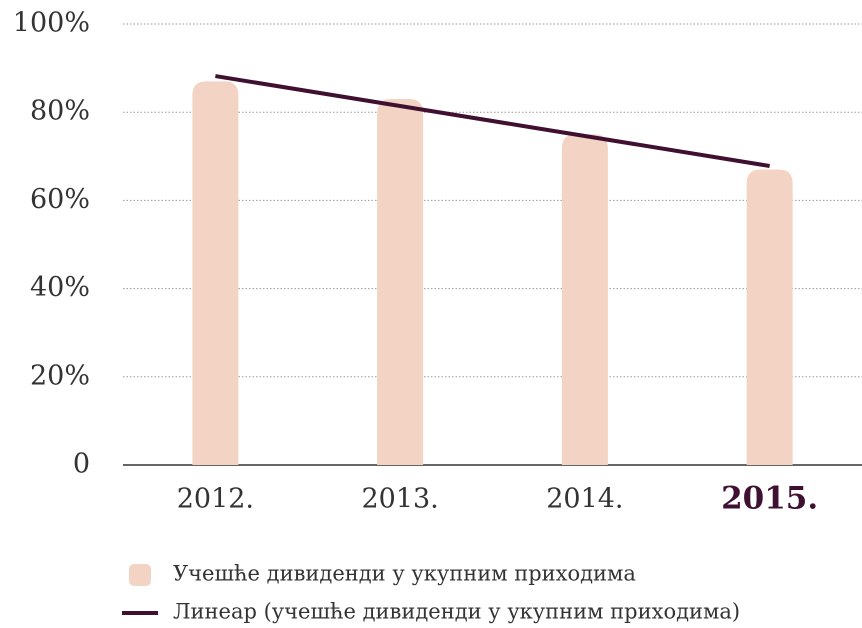 This screenshot has width=862, height=628. I want to click on x-tick-label: 2013., so click(399, 499).